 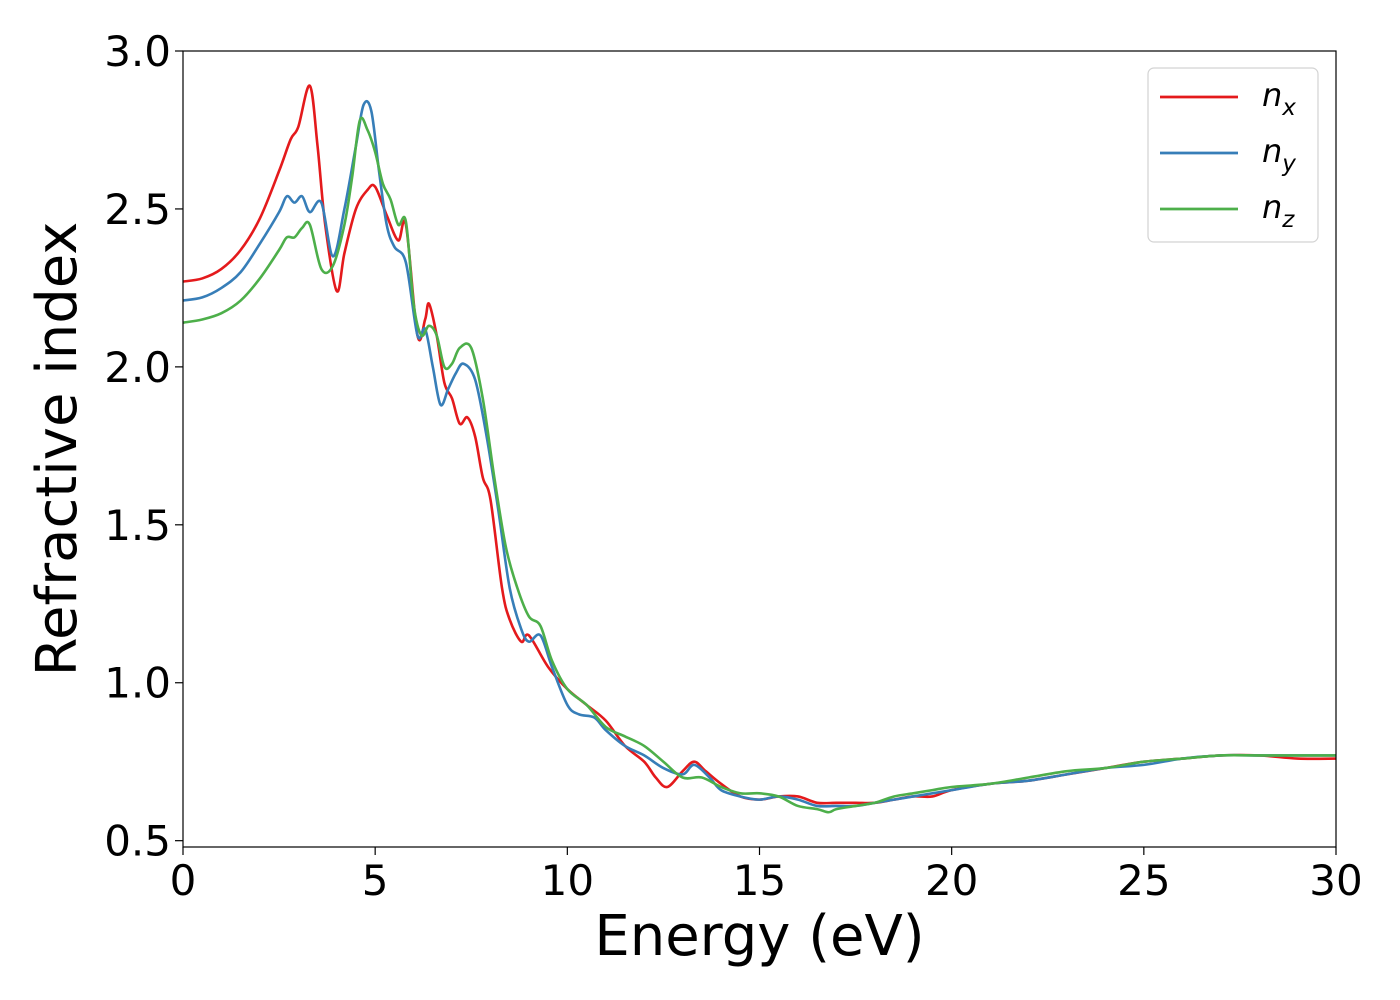 What do you see at coordinates (567, 880) in the screenshot?
I see `x-tick-label: 10` at bounding box center [567, 880].